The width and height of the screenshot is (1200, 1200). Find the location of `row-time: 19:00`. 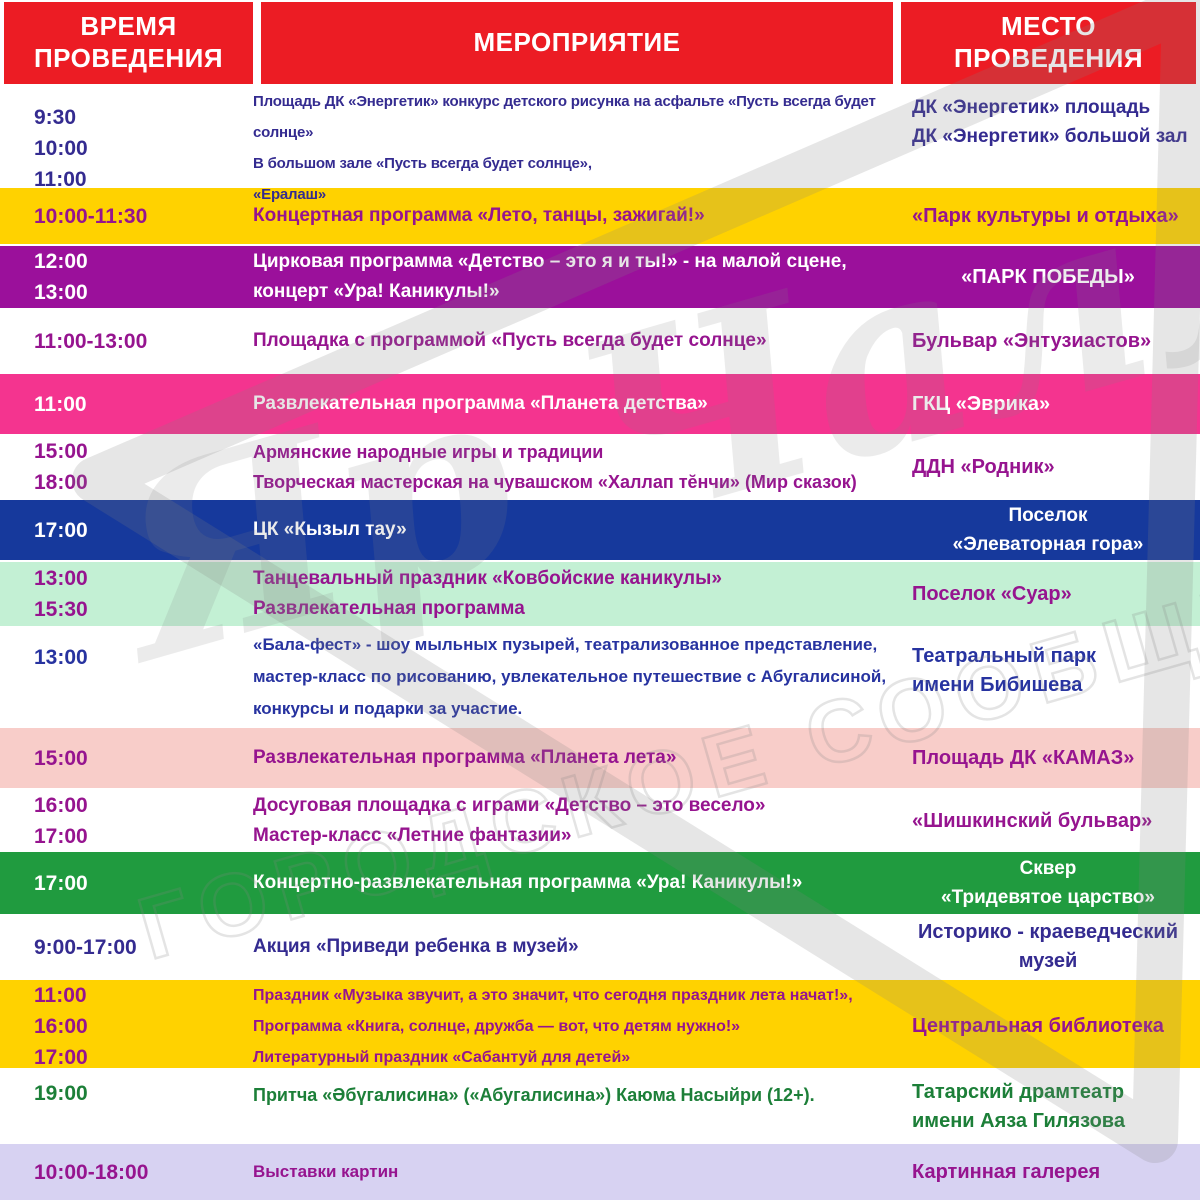

row-time: 19:00 is located at coordinates (61, 1093).